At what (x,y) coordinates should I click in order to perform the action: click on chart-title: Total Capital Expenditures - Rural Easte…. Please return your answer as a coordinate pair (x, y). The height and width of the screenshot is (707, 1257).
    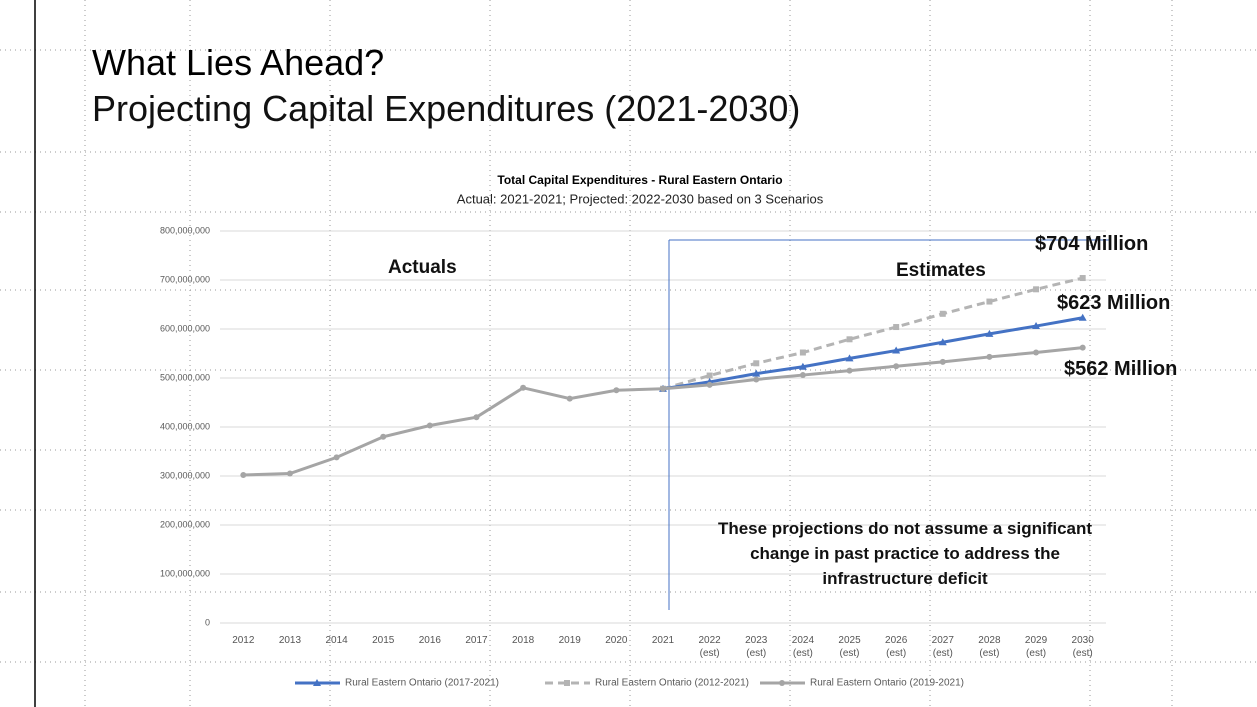
    Looking at the image, I should click on (639, 180).